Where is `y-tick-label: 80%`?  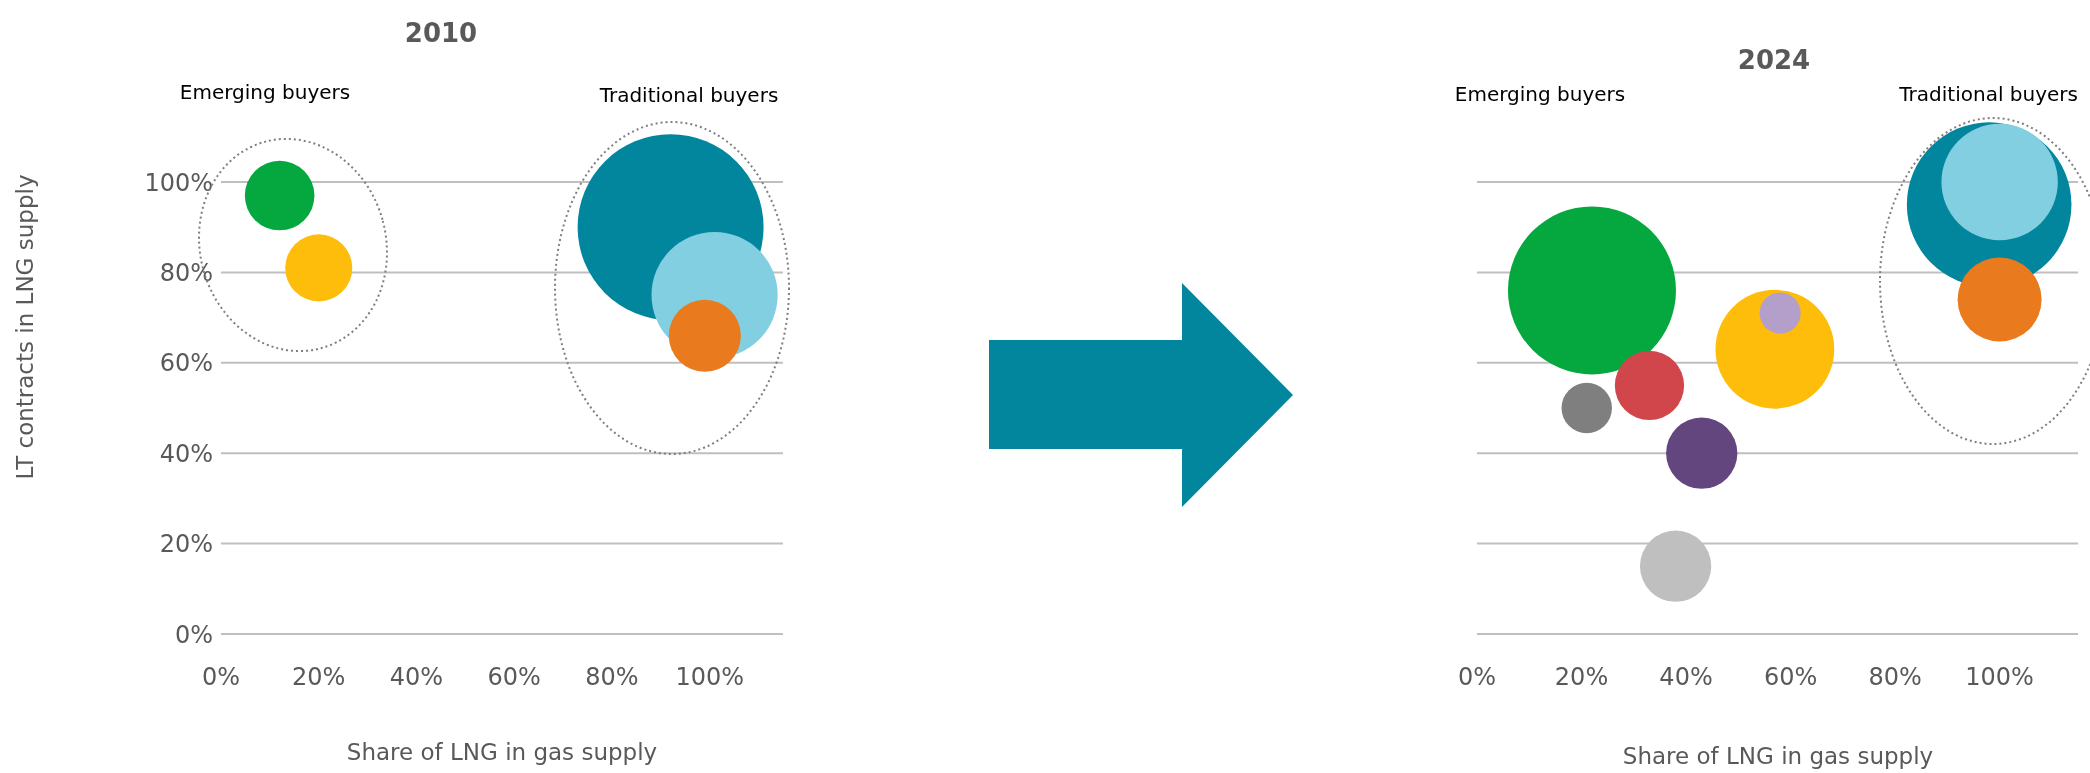 y-tick-label: 80% is located at coordinates (186, 272).